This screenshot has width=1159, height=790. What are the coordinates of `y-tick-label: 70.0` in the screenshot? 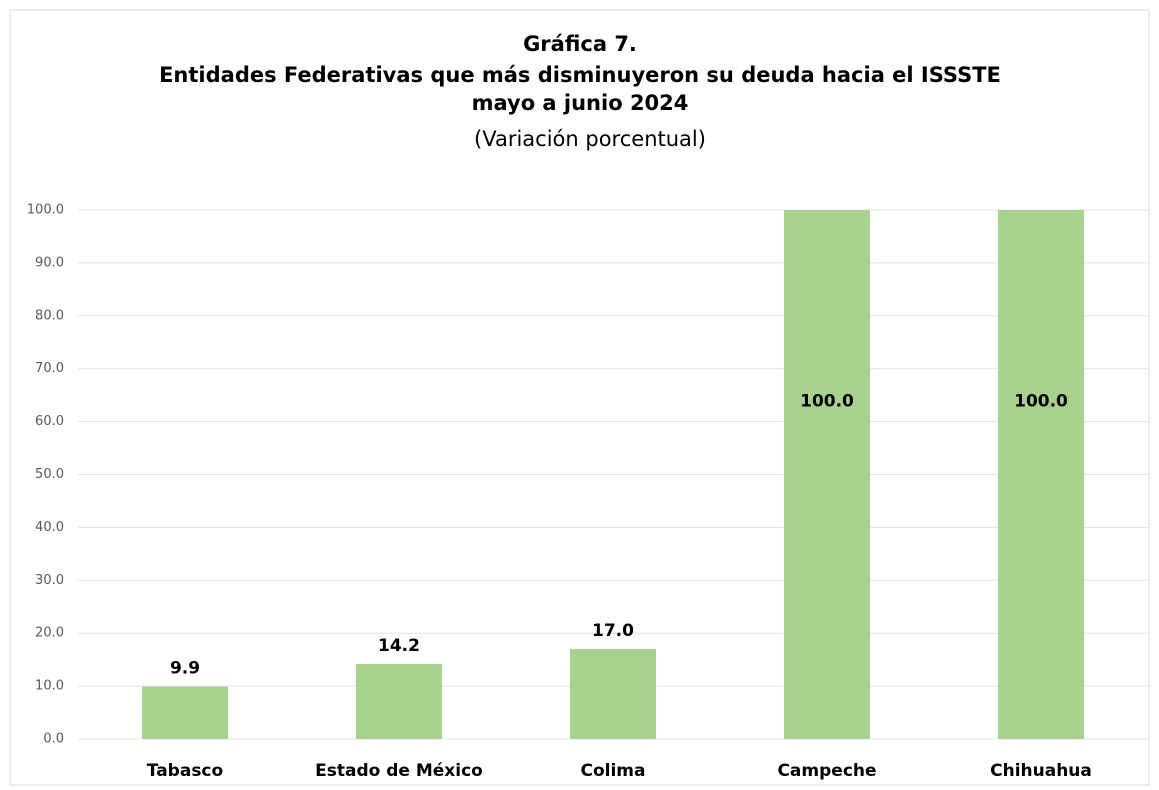 It's located at (49, 368).